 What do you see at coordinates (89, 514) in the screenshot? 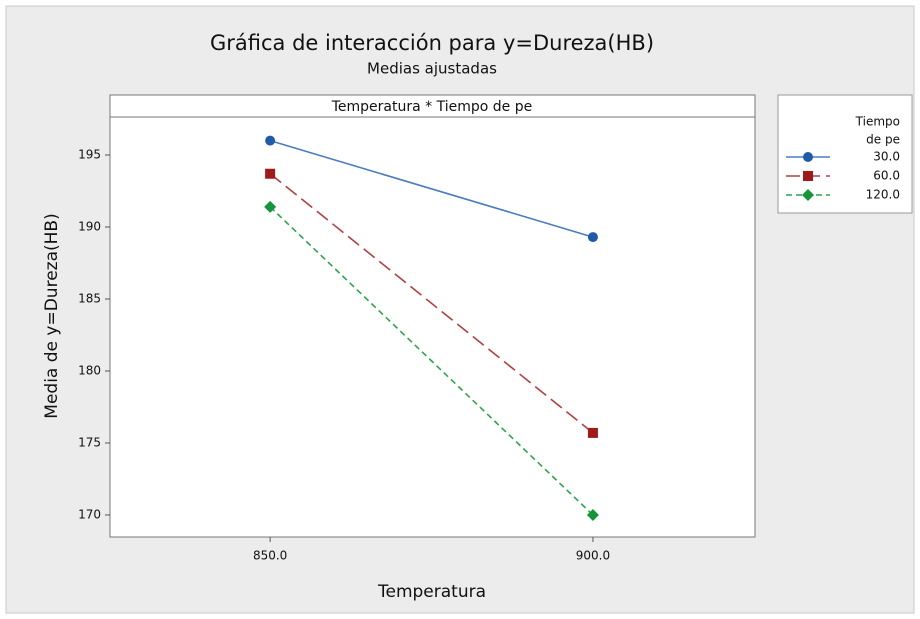
I see `y-tick-label: 170` at bounding box center [89, 514].